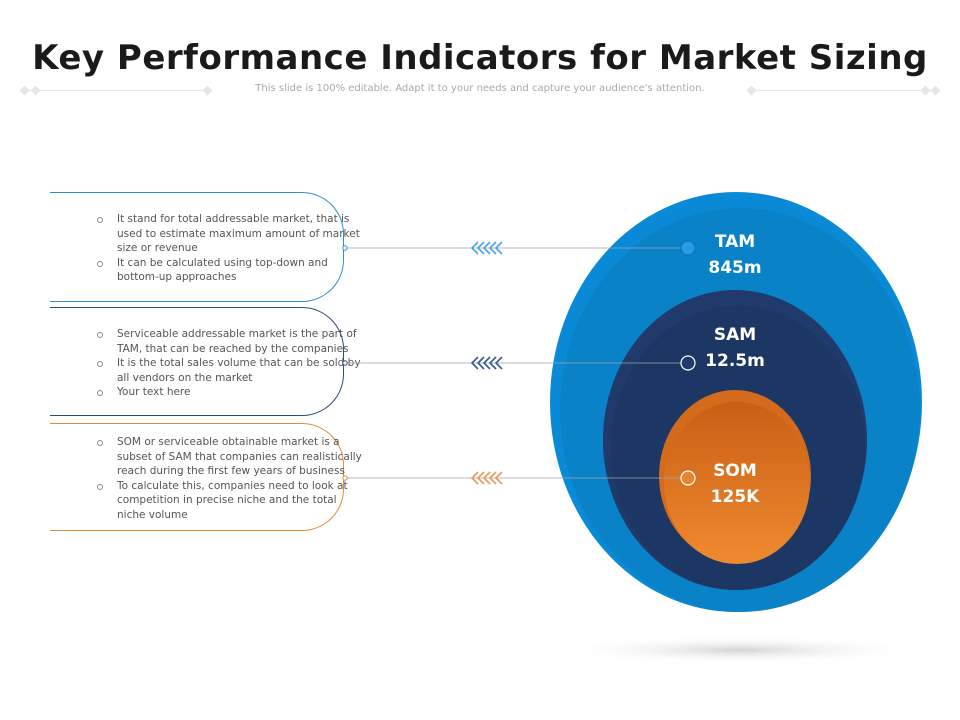 Image resolution: width=960 pixels, height=720 pixels. I want to click on som-circle, so click(735, 477).